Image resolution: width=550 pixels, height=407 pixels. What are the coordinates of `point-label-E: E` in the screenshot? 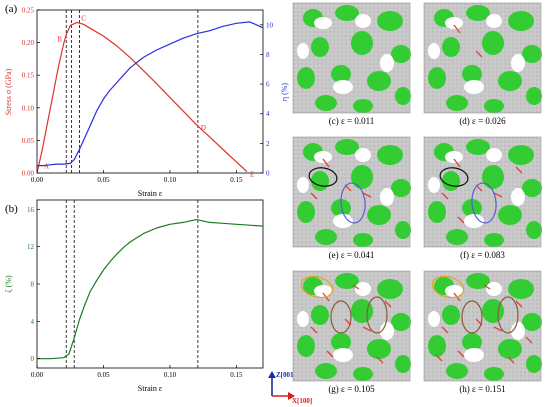 It's located at (252, 174).